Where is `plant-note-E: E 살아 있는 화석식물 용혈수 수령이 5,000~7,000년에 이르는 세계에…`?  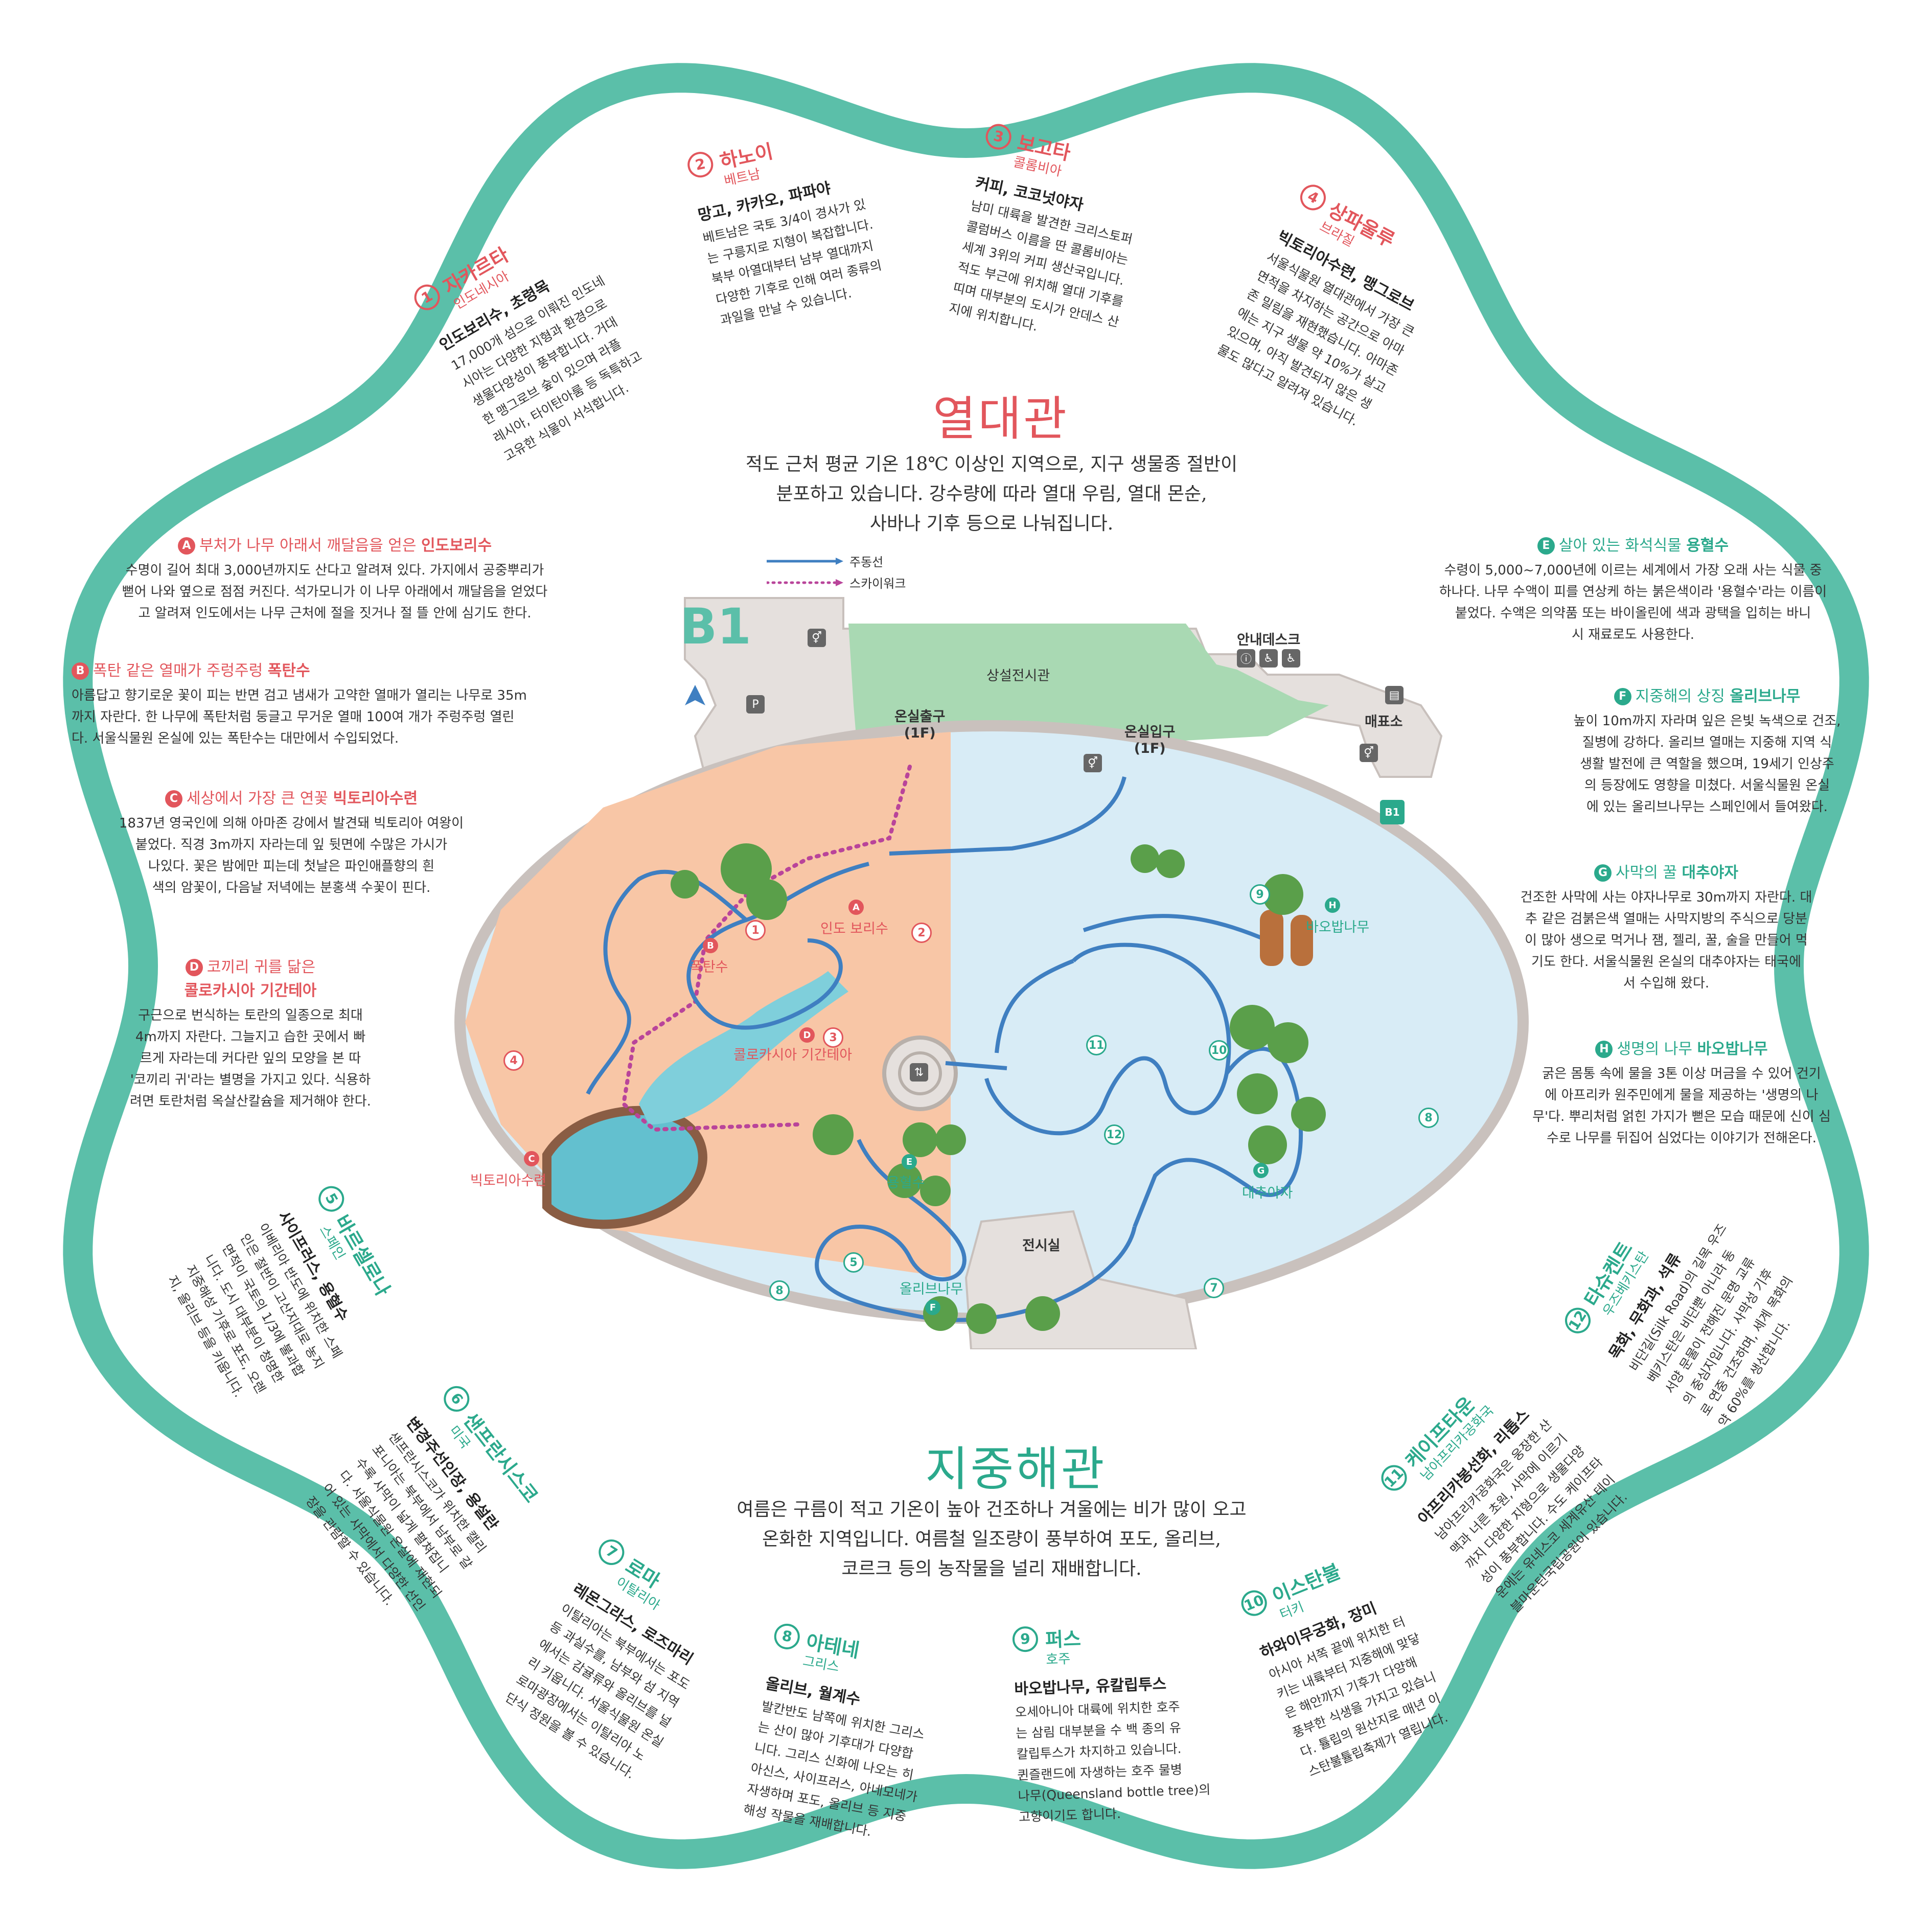
plant-note-E: E 살아 있는 화석식물 용혈수 수령이 5,000~7,000년에 이르는 세계에… is located at coordinates (1633, 590).